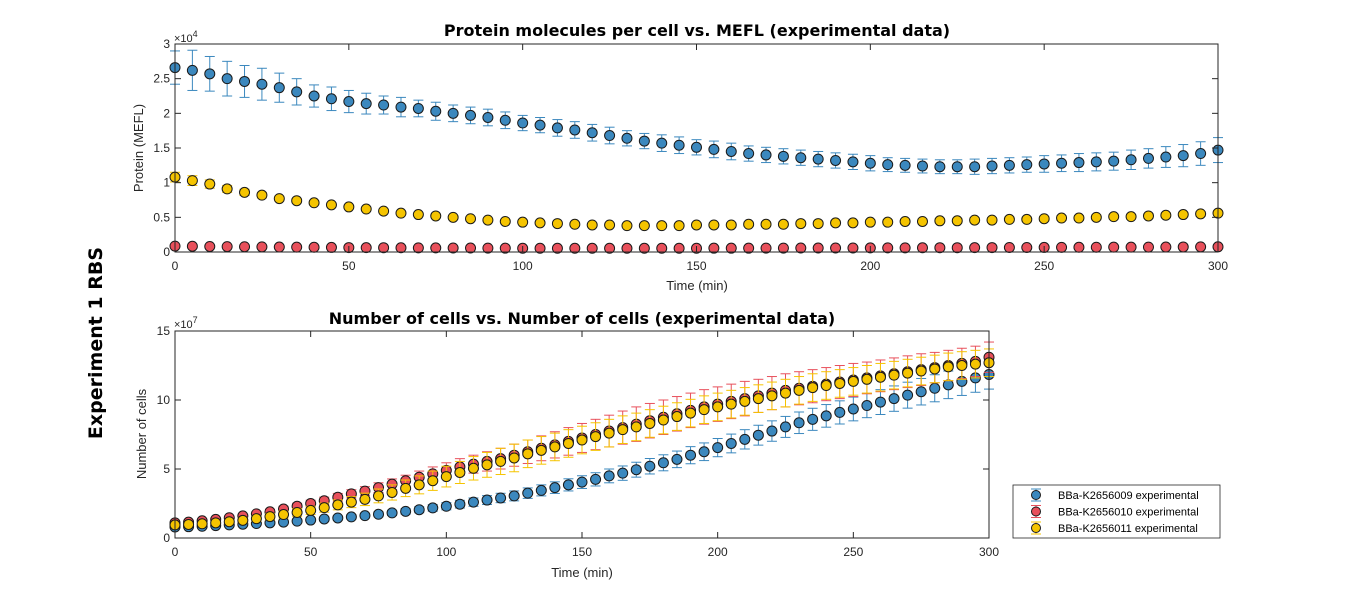 The image size is (1346, 604). I want to click on x-tick-label: 250, so click(853, 552).